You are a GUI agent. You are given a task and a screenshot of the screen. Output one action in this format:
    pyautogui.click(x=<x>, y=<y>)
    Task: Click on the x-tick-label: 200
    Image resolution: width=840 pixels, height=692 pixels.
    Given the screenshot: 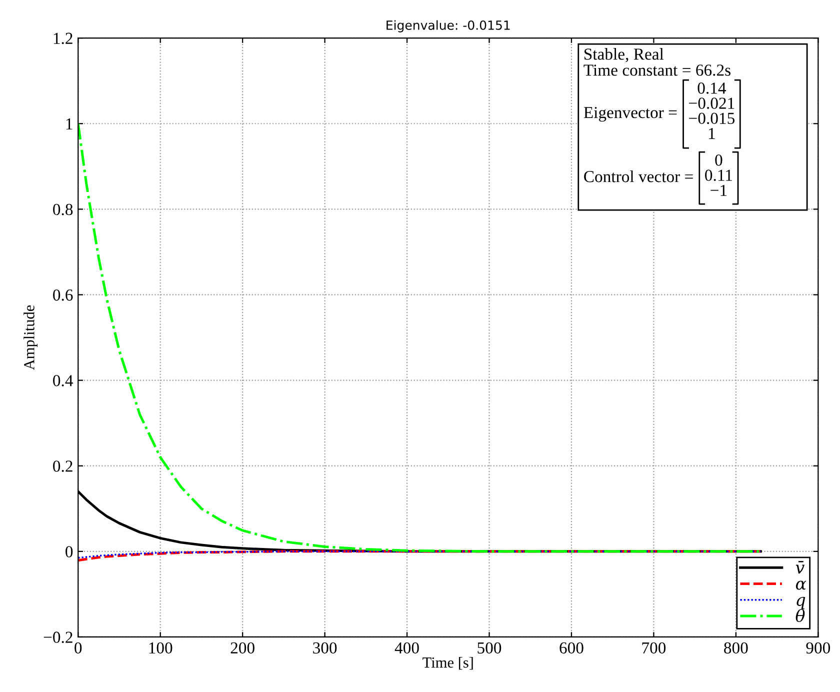 What is the action you would take?
    pyautogui.click(x=242, y=648)
    